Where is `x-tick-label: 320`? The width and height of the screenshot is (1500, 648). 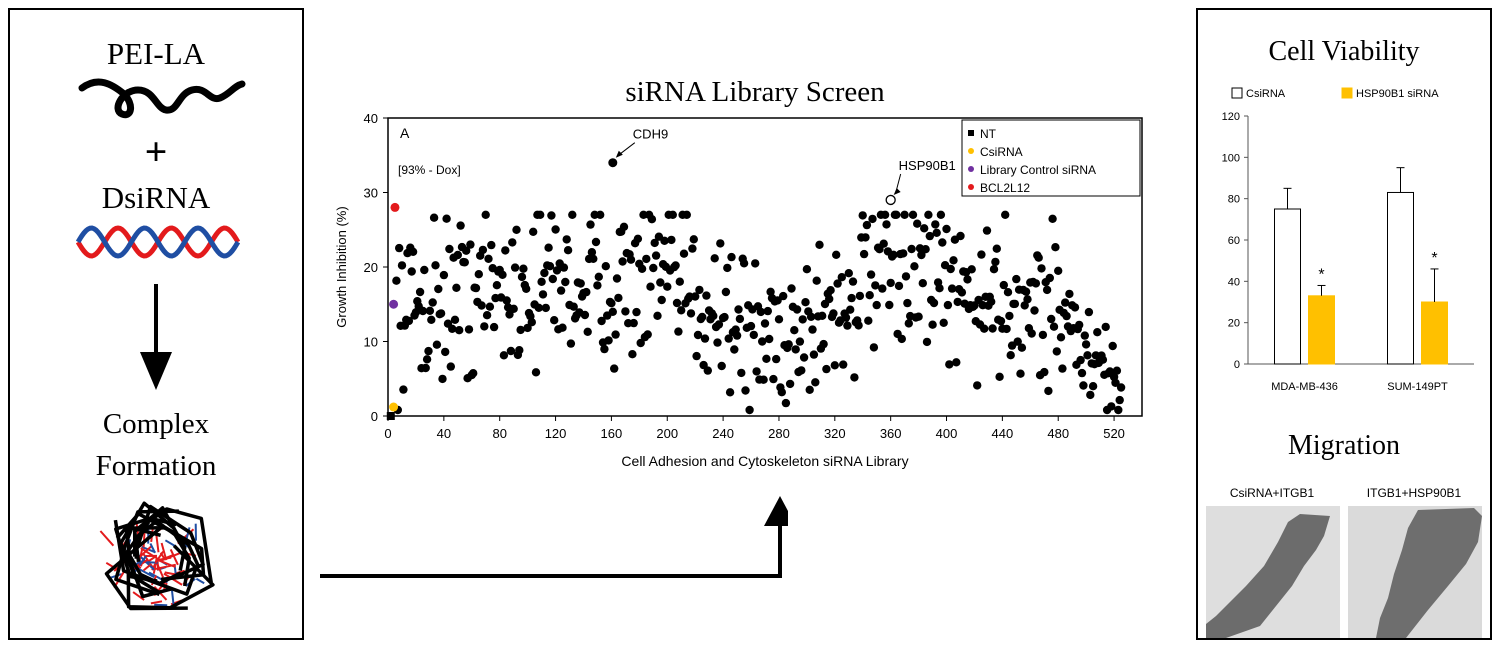 x-tick-label: 320 is located at coordinates (835, 433).